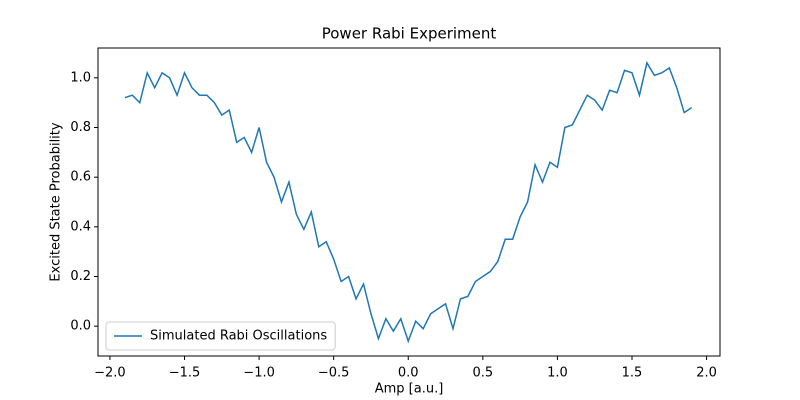 The height and width of the screenshot is (400, 800). Describe the element at coordinates (482, 373) in the screenshot. I see `x-tick-label: 0.5` at that location.